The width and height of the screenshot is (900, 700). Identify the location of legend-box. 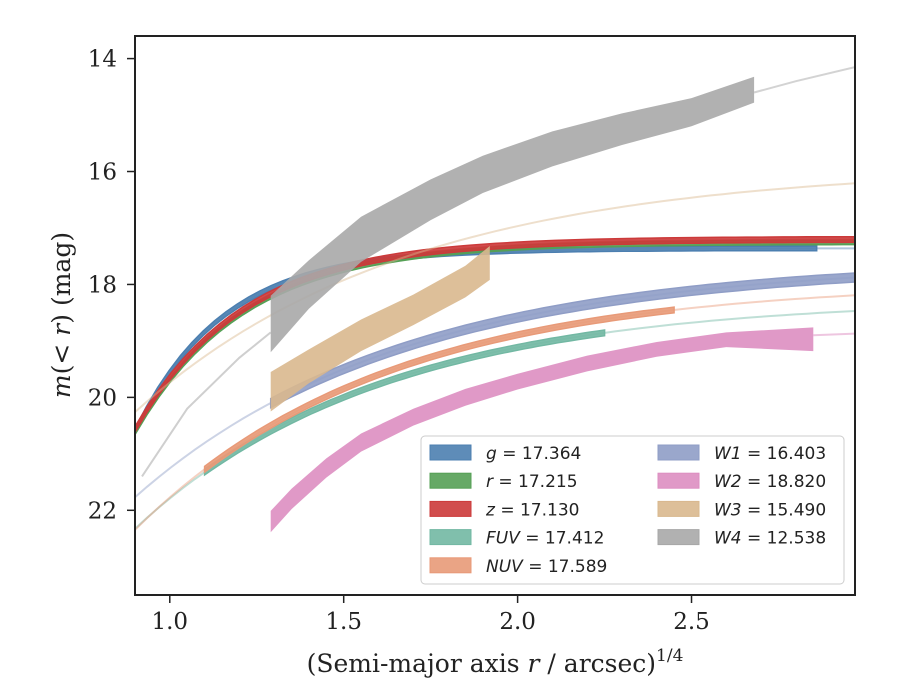
(632, 510).